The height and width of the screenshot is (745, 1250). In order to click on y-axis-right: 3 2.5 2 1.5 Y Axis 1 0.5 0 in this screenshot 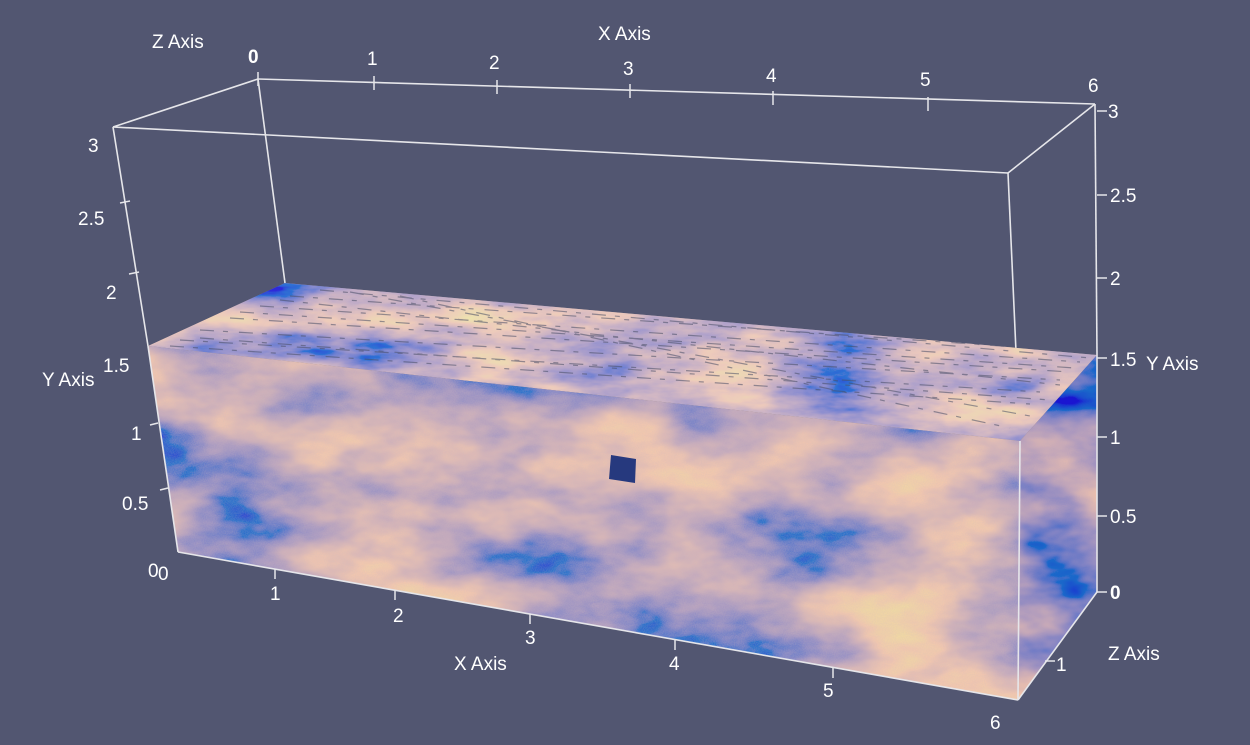, I will do `click(1147, 353)`.